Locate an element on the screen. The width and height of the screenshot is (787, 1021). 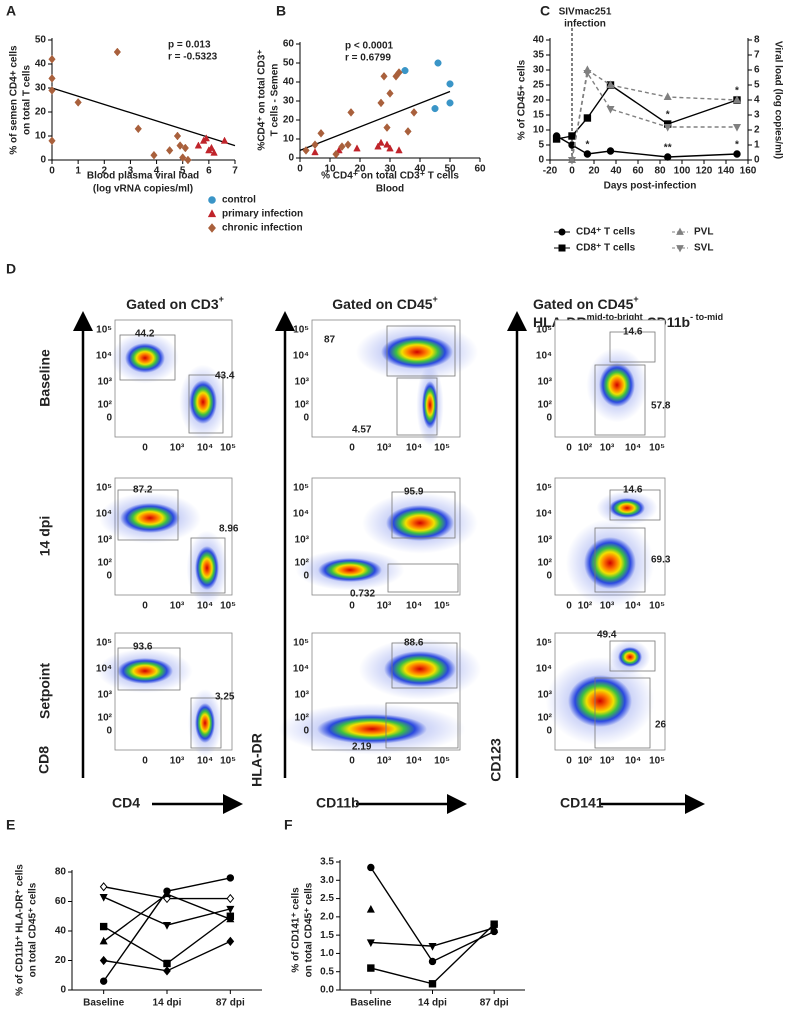
header-text: mid-to-bright is located at coordinates (615, 317).